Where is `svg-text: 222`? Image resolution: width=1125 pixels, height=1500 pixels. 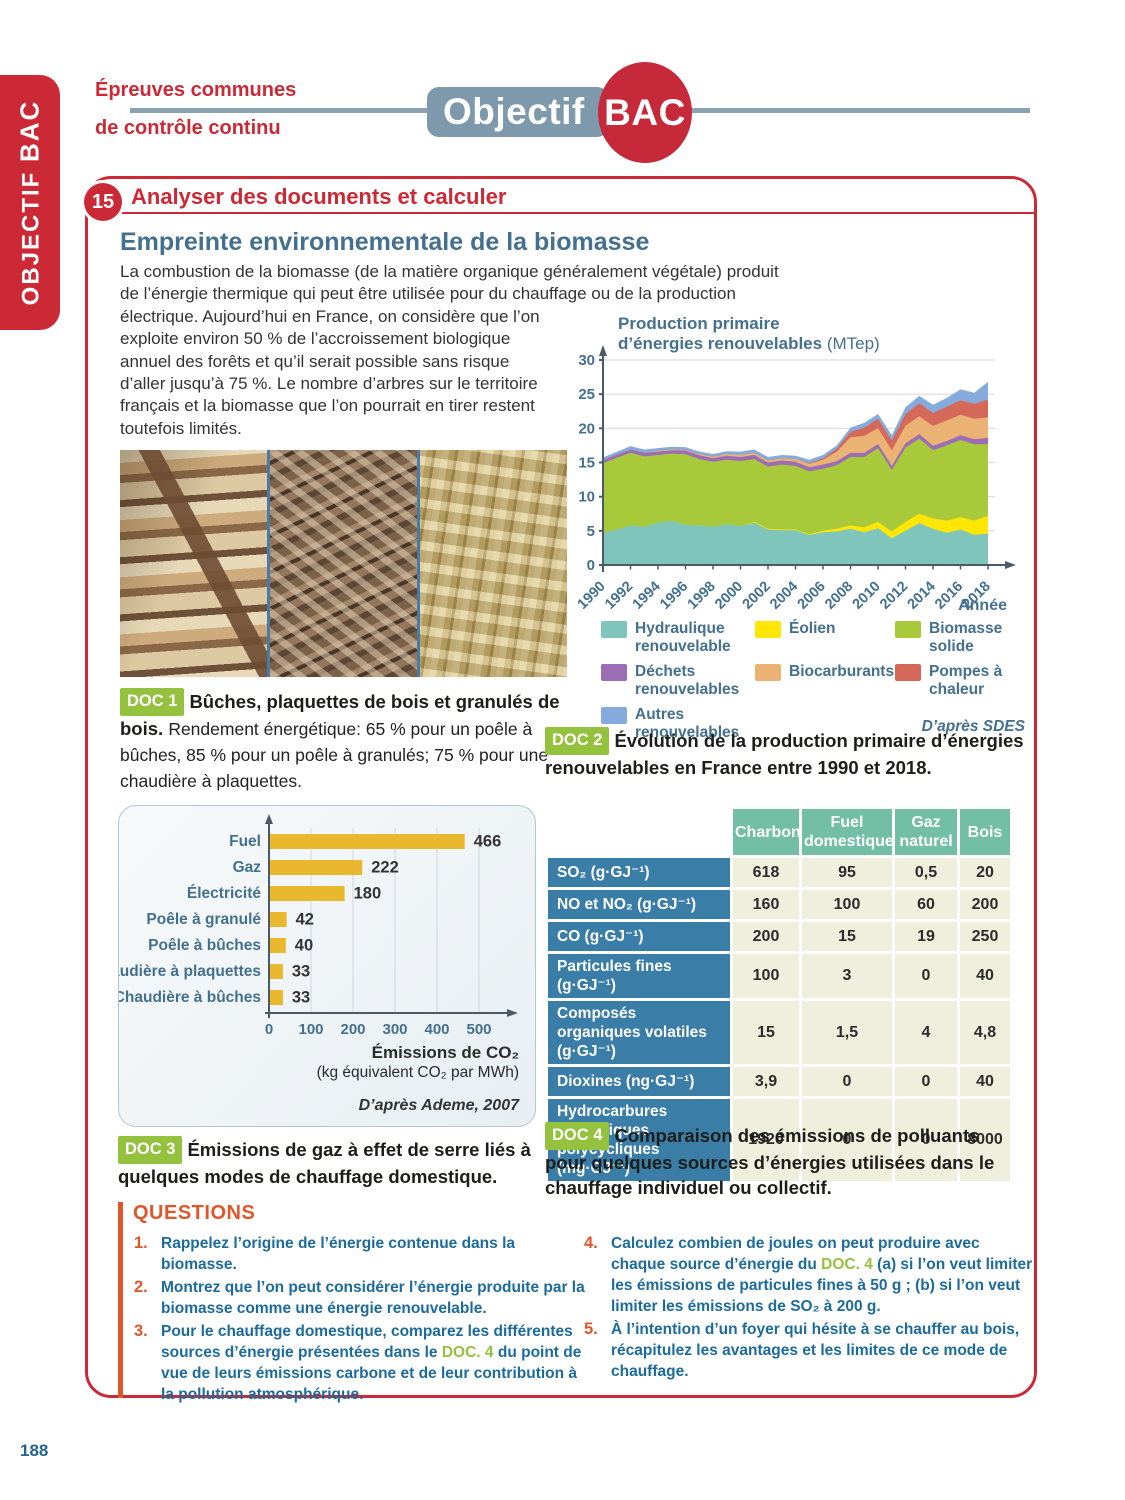 svg-text: 222 is located at coordinates (385, 868).